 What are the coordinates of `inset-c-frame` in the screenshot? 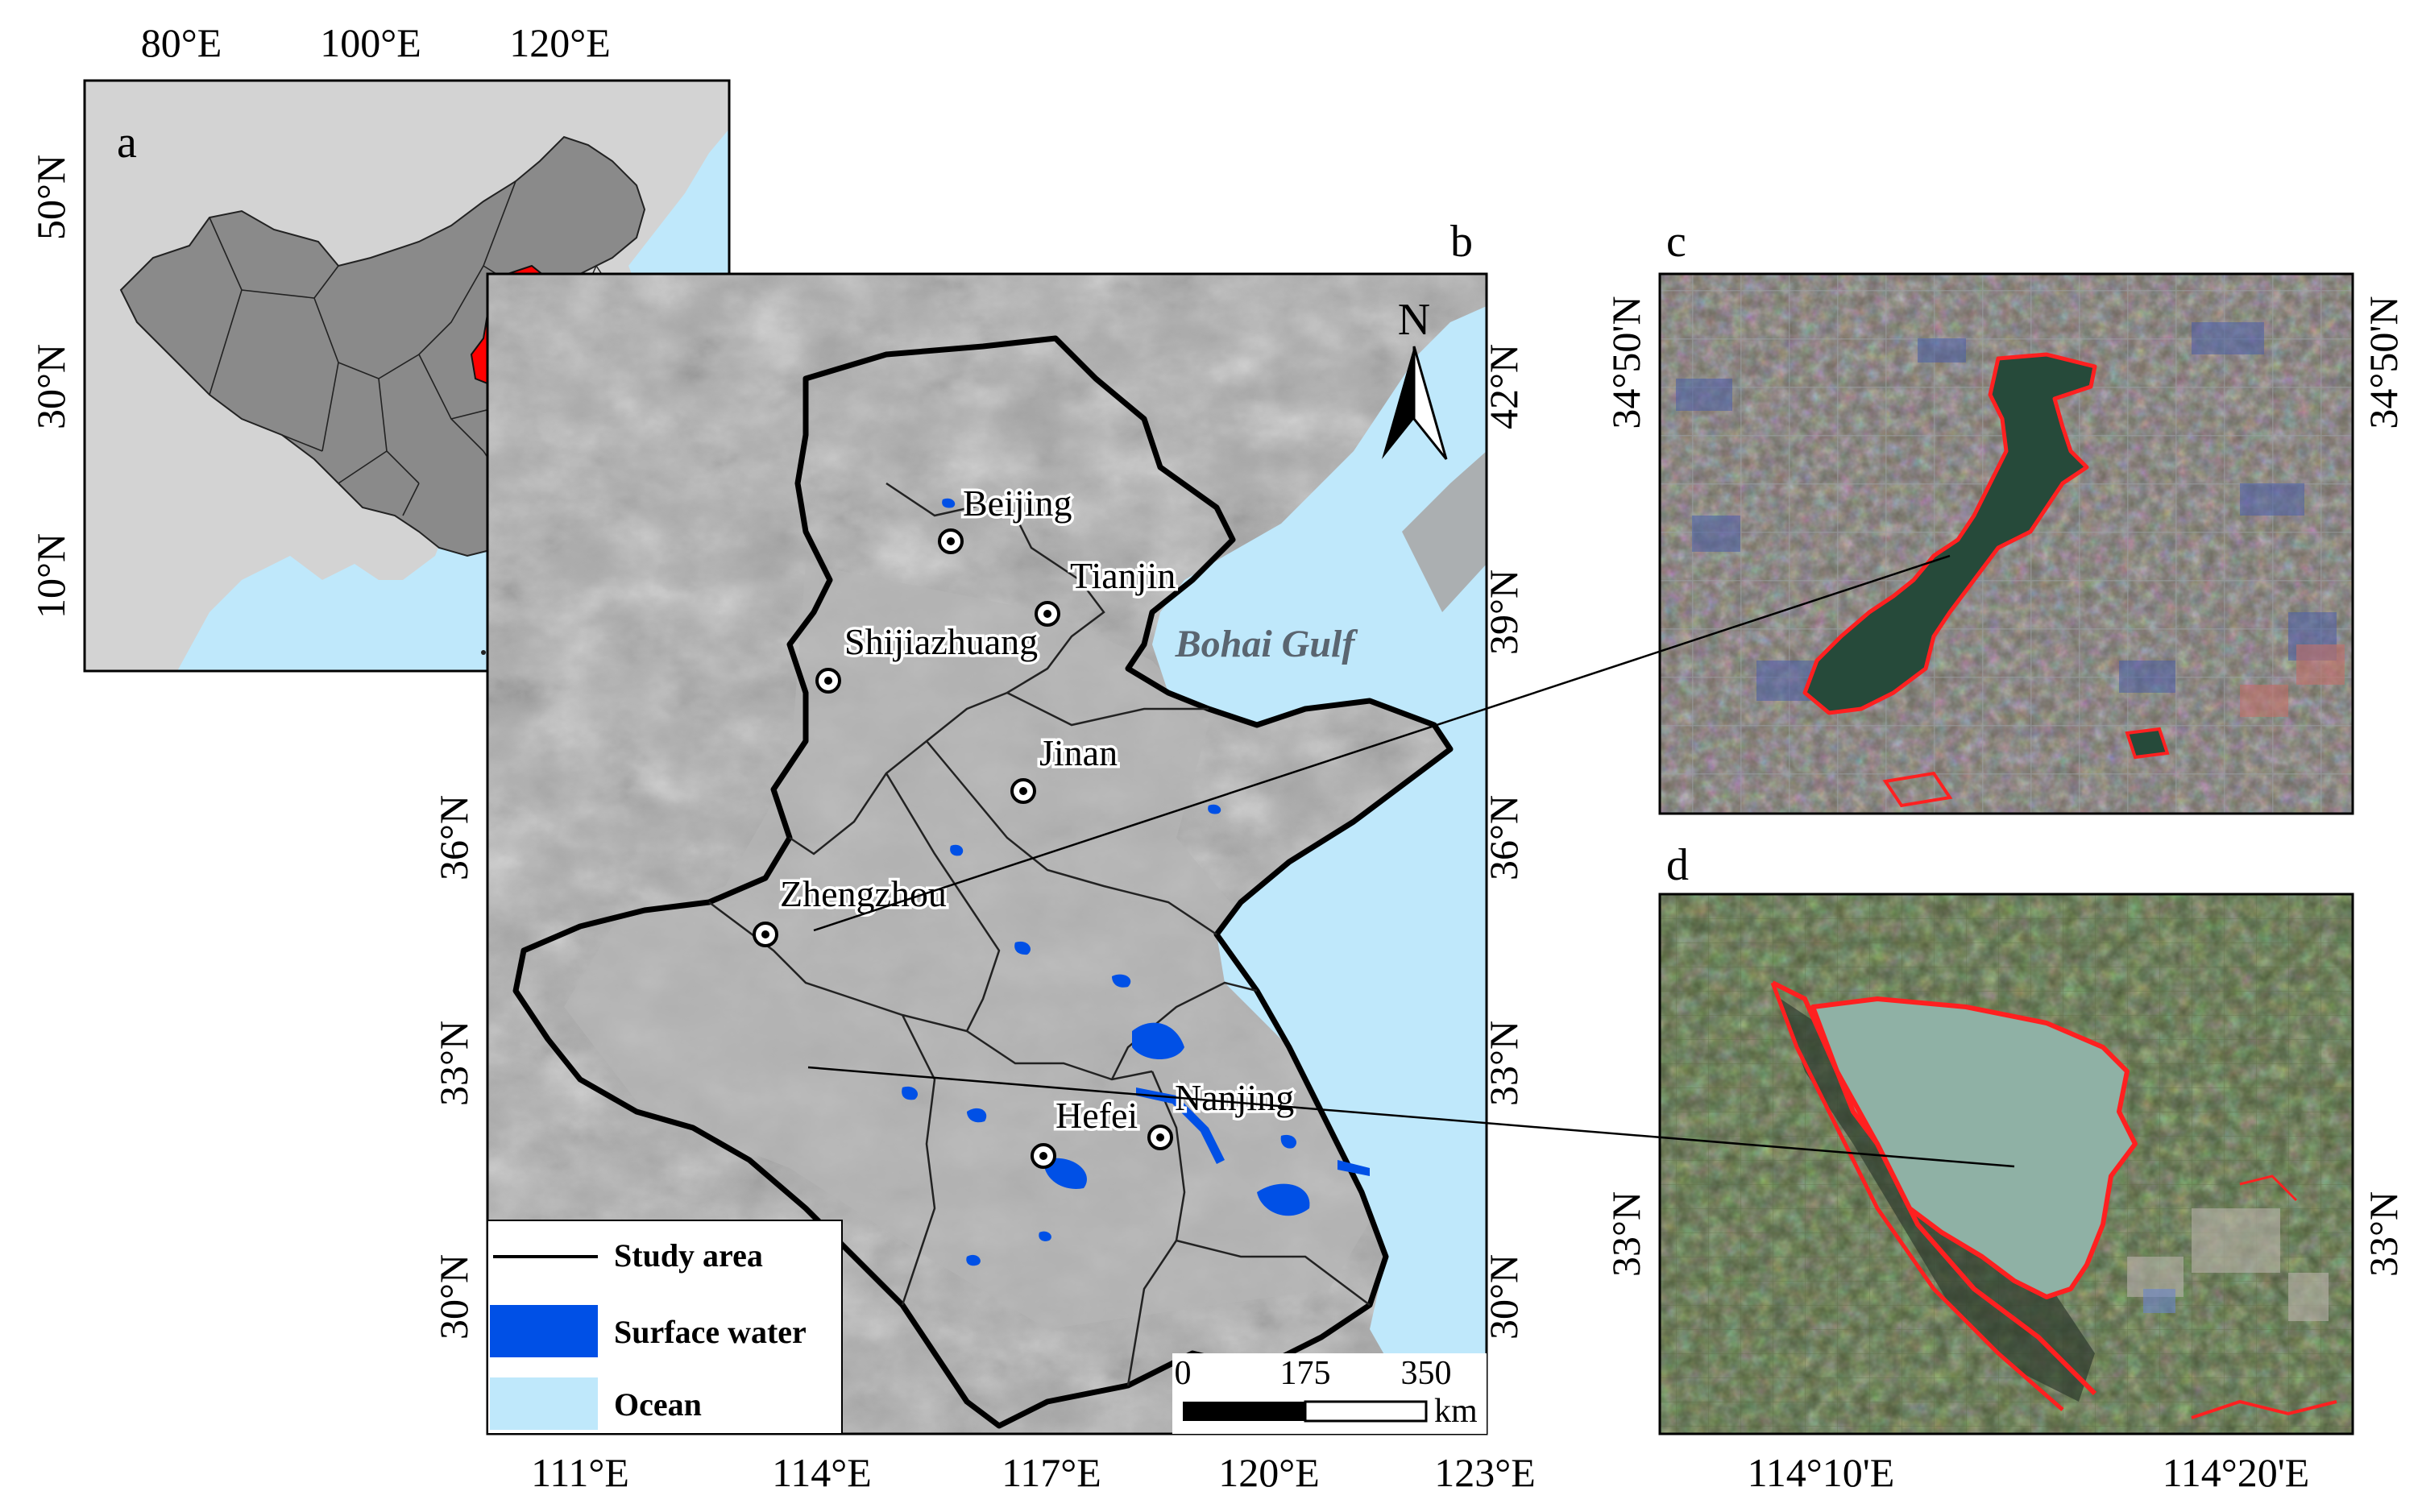 It's located at (2006, 543).